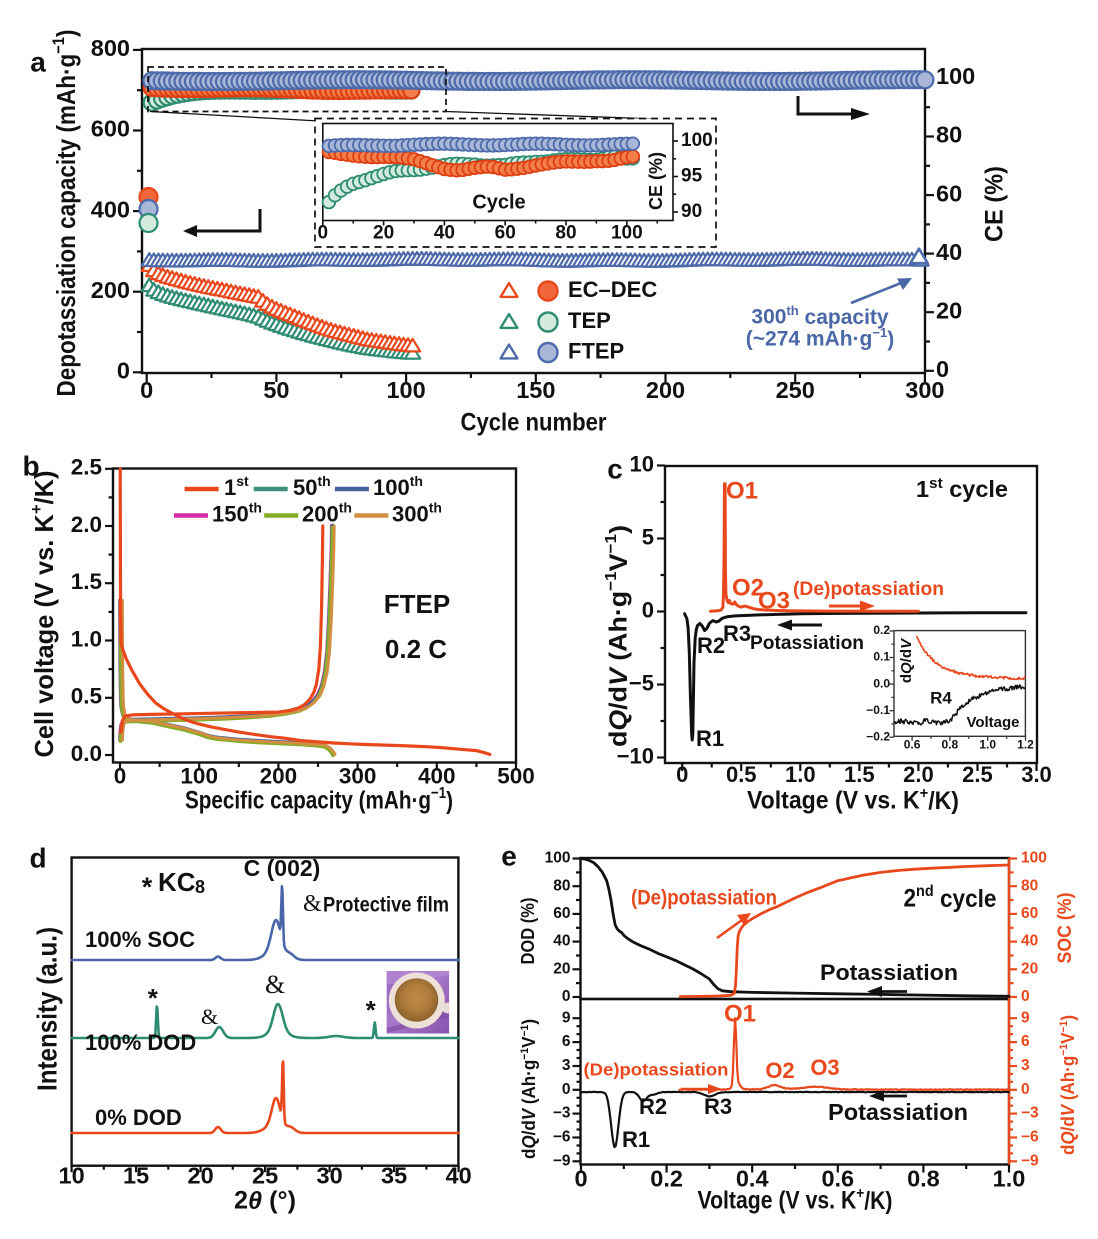  What do you see at coordinates (509, 855) in the screenshot?
I see `svg-text: e` at bounding box center [509, 855].